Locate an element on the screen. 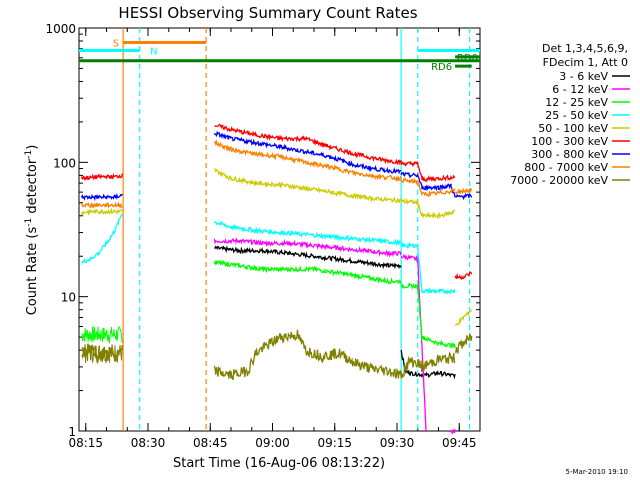 The height and width of the screenshot is (480, 640). legend-item-label: 12 - 25 keV is located at coordinates (576, 102).